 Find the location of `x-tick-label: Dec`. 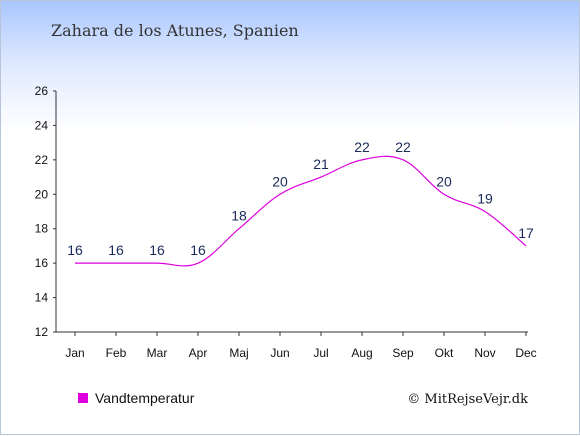

x-tick-label: Dec is located at coordinates (525, 353).